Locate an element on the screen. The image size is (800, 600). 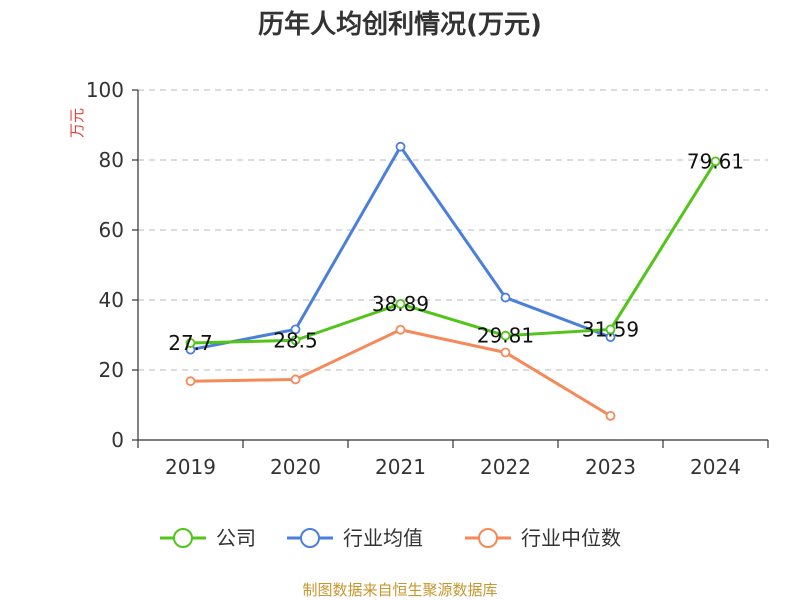
source-note: 制图数据来自恒生聚源数据库 is located at coordinates (399, 590).